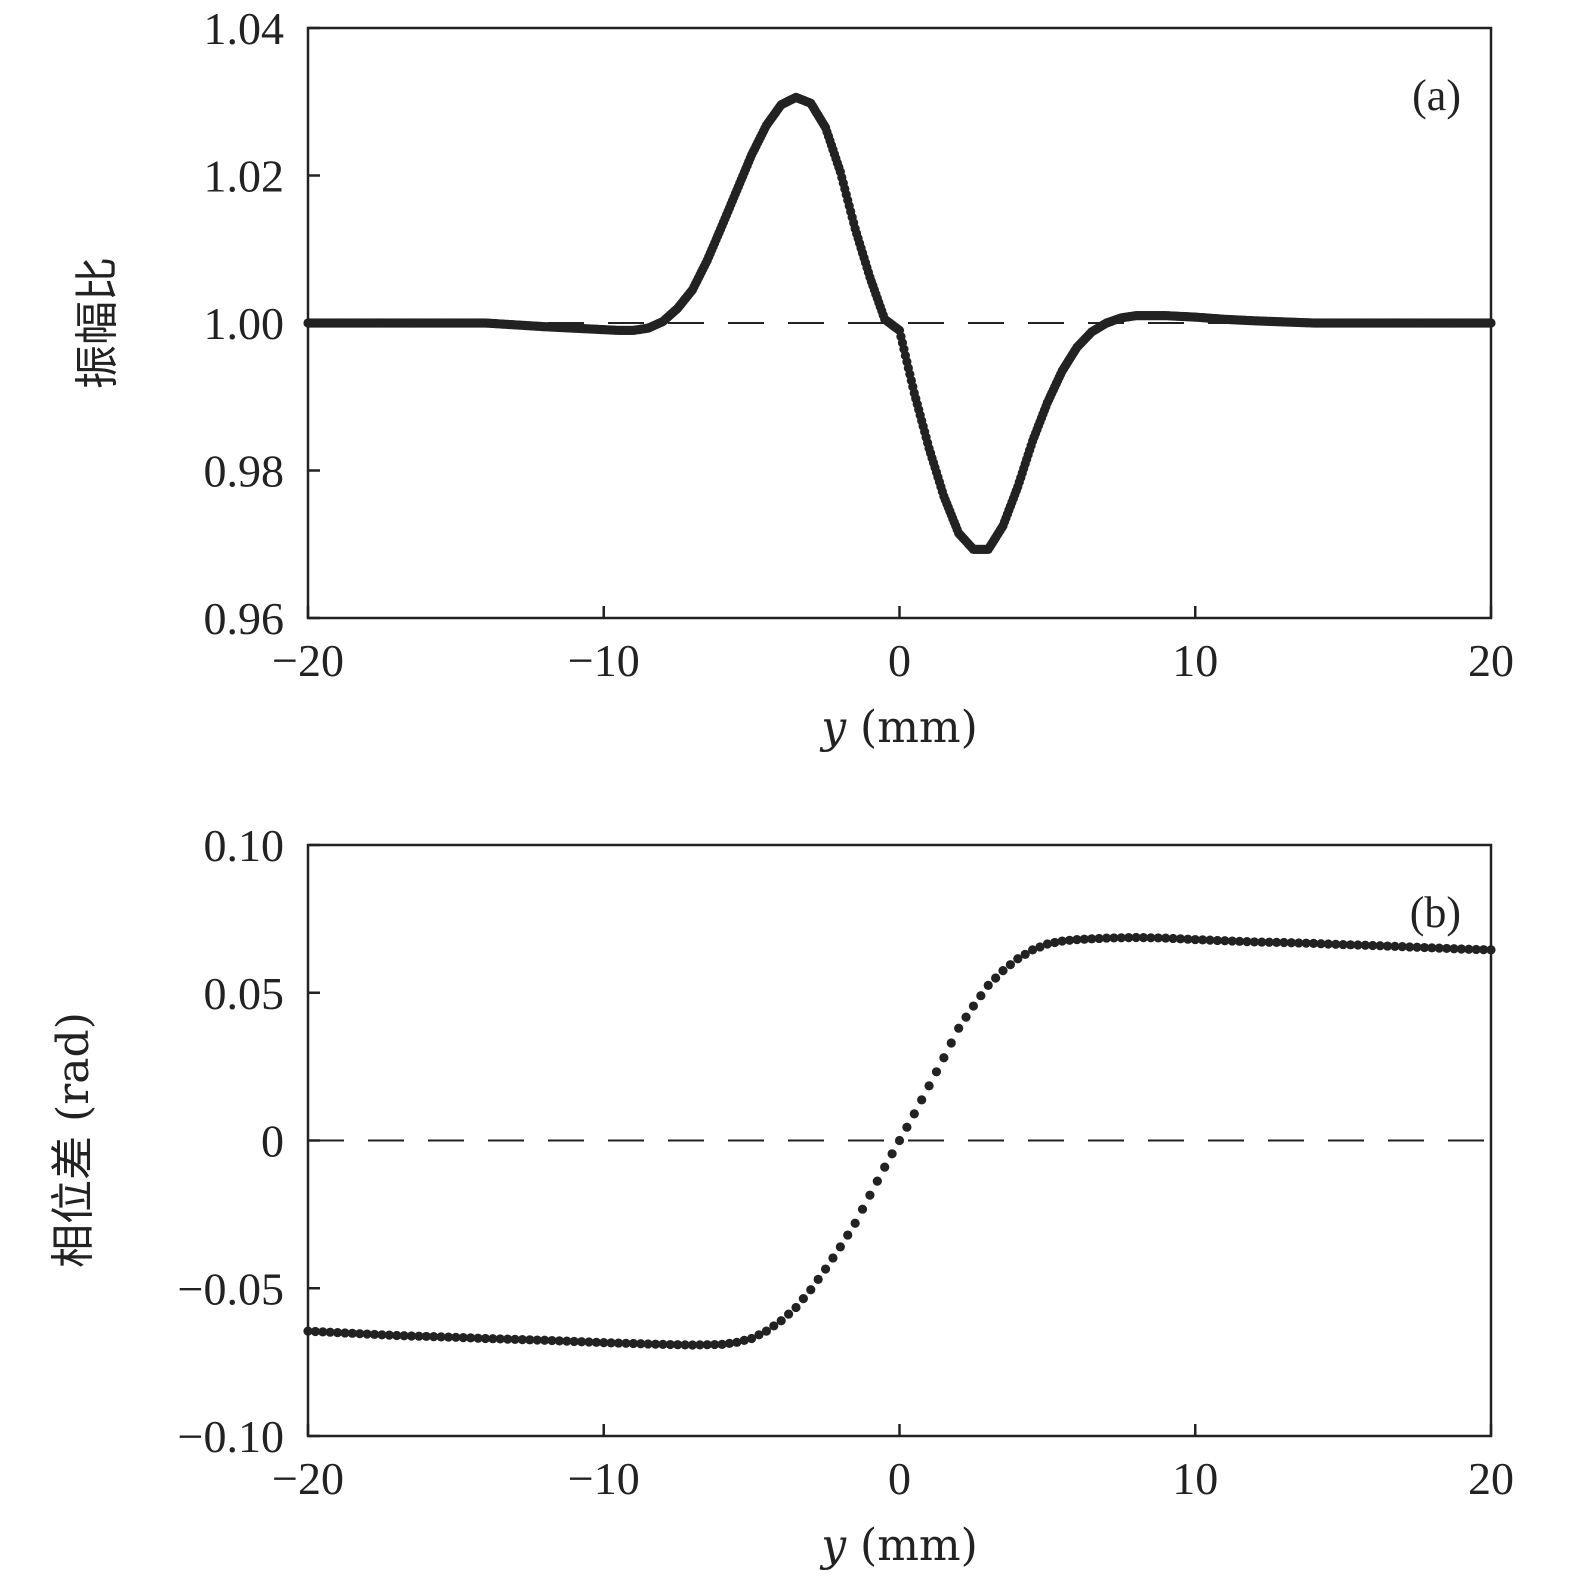  Describe the element at coordinates (244, 28) in the screenshot. I see `y-tick-label: 1.04` at that location.